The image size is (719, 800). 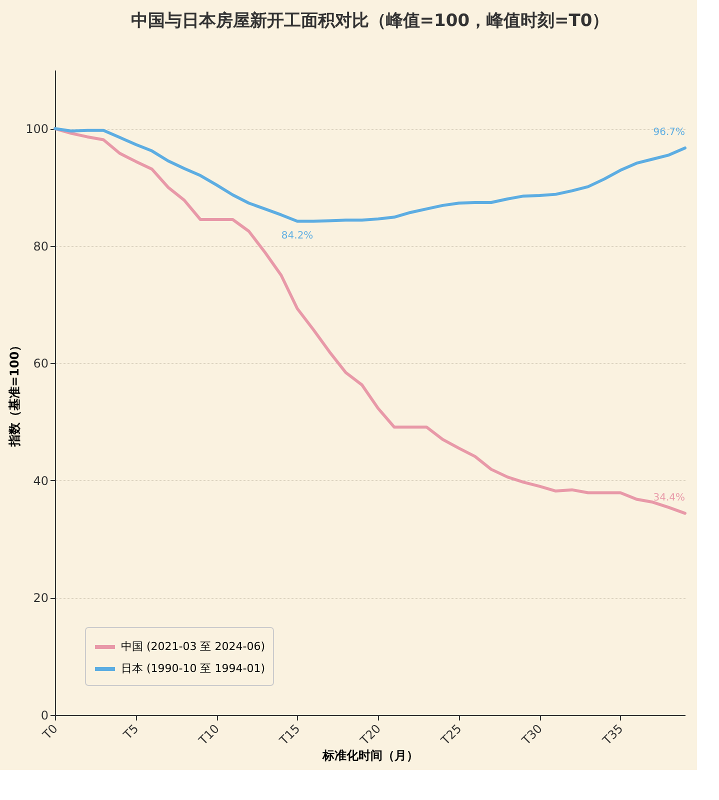 What do you see at coordinates (532, 735) in the screenshot?
I see `x-tick-label: T30` at bounding box center [532, 735].